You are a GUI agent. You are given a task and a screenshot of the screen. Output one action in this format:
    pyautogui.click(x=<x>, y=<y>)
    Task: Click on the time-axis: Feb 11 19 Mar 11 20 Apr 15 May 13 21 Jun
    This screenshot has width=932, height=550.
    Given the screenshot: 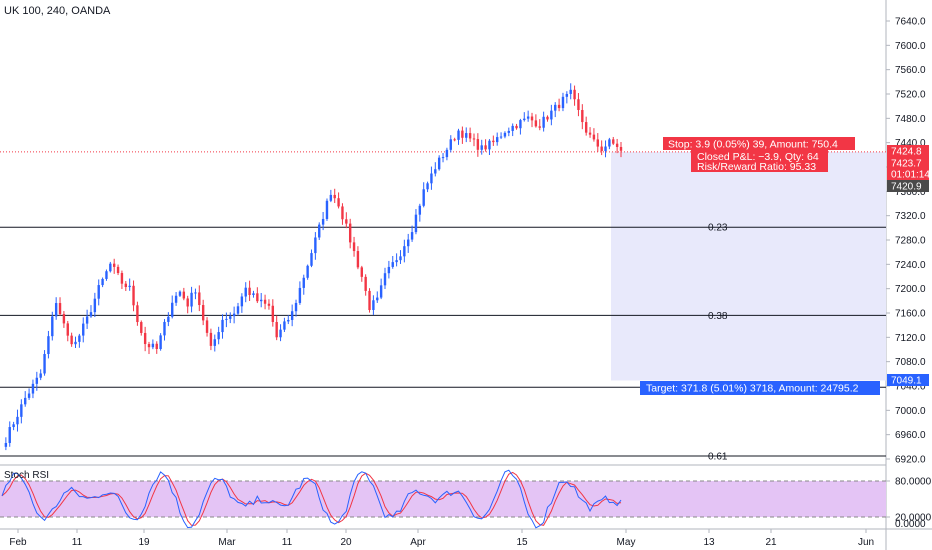 What is the action you would take?
    pyautogui.click(x=441, y=538)
    